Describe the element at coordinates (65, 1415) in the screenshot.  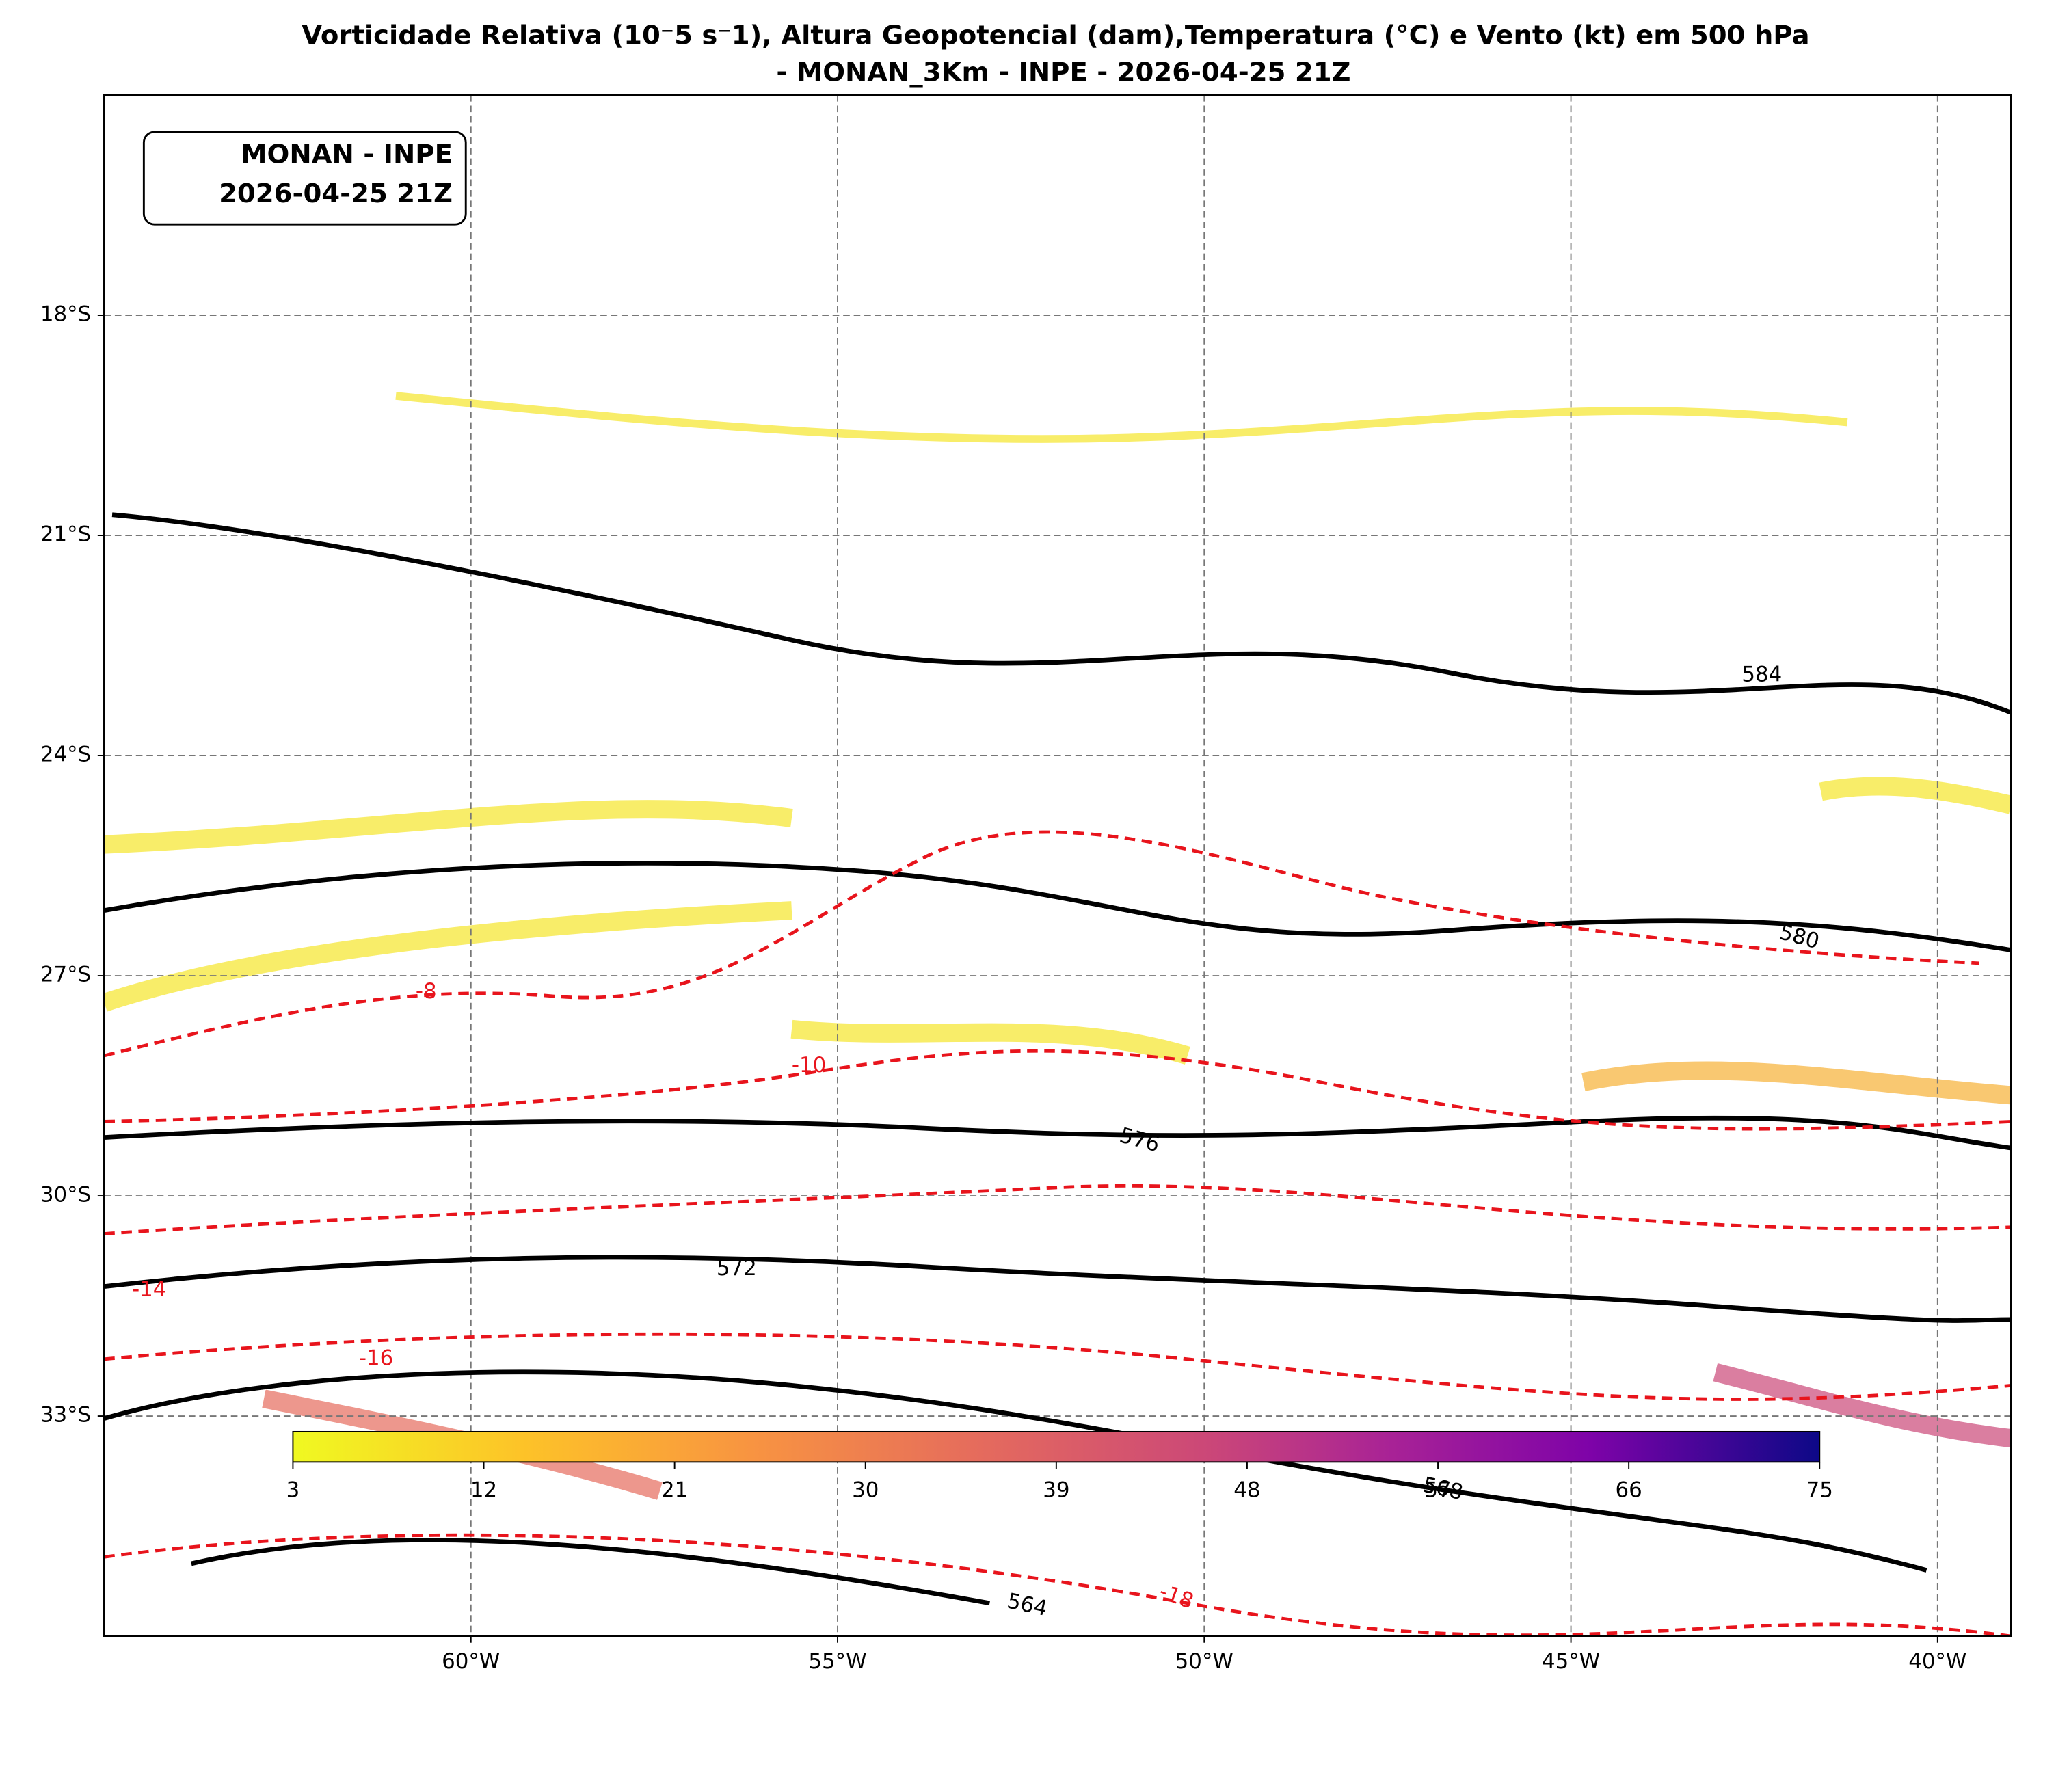
I see `y-tick-label: 33°S` at that location.